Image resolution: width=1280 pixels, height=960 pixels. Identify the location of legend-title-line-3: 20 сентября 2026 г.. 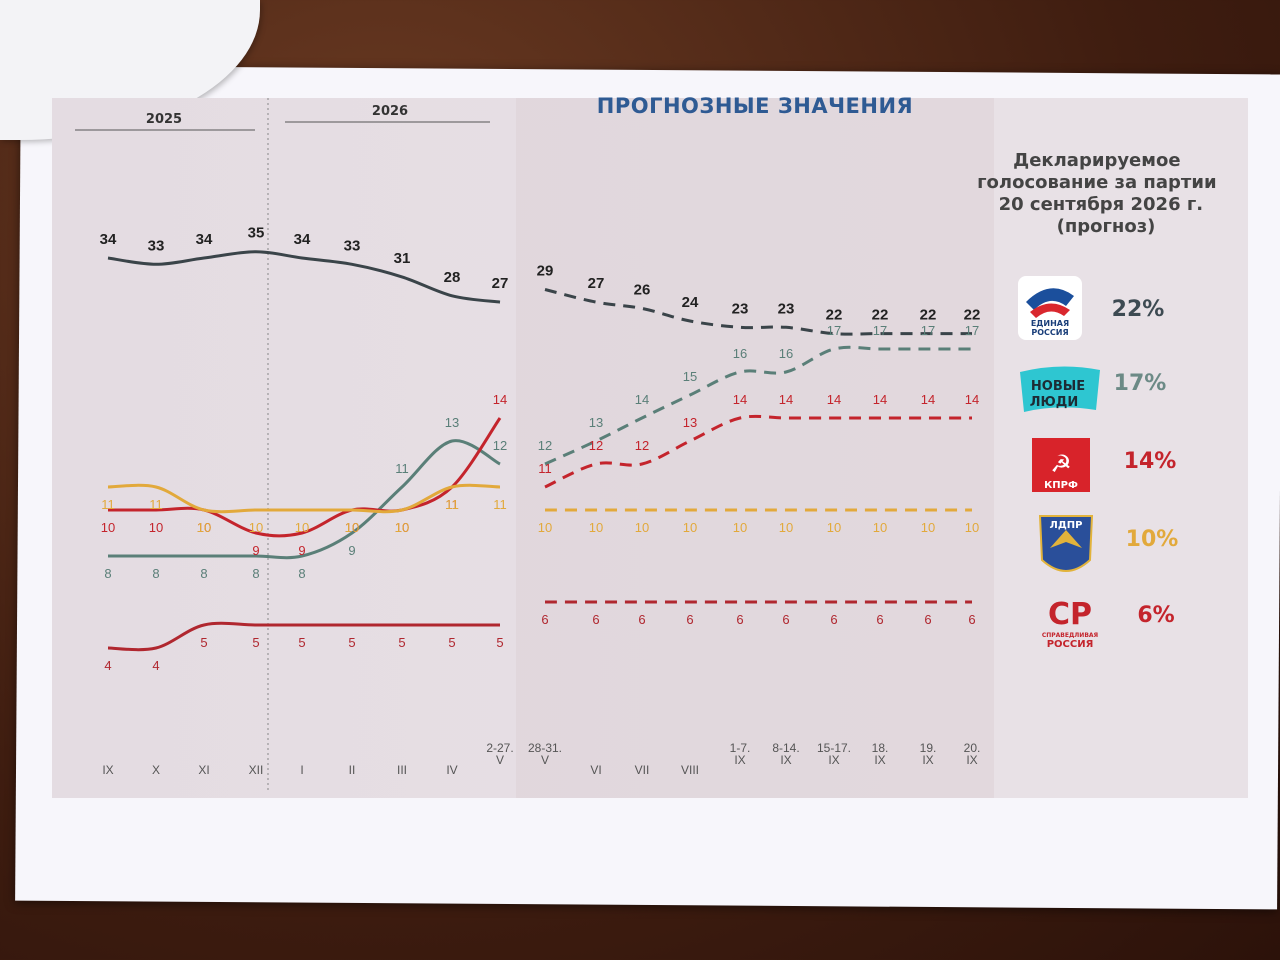
(1101, 204).